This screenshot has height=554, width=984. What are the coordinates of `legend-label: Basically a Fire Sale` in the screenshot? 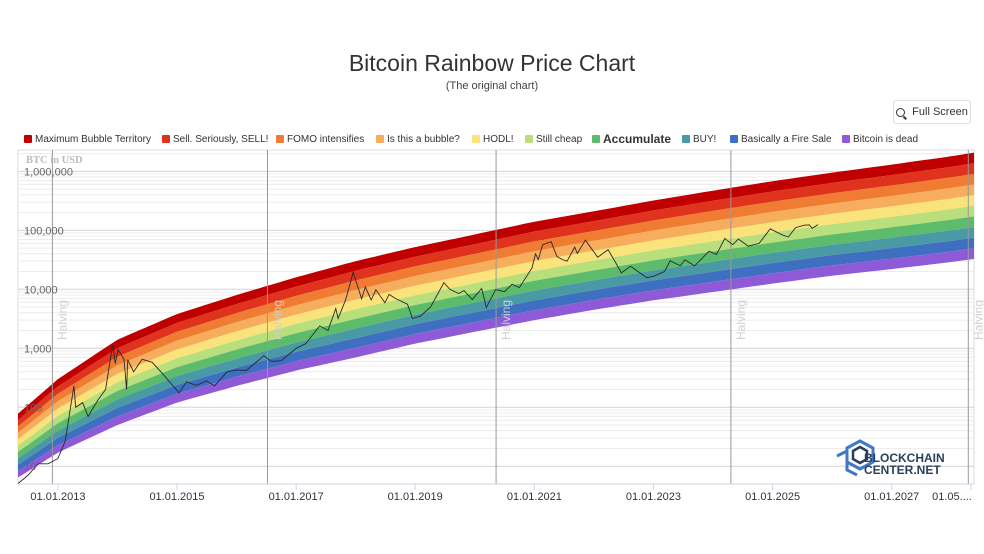 It's located at (786, 139).